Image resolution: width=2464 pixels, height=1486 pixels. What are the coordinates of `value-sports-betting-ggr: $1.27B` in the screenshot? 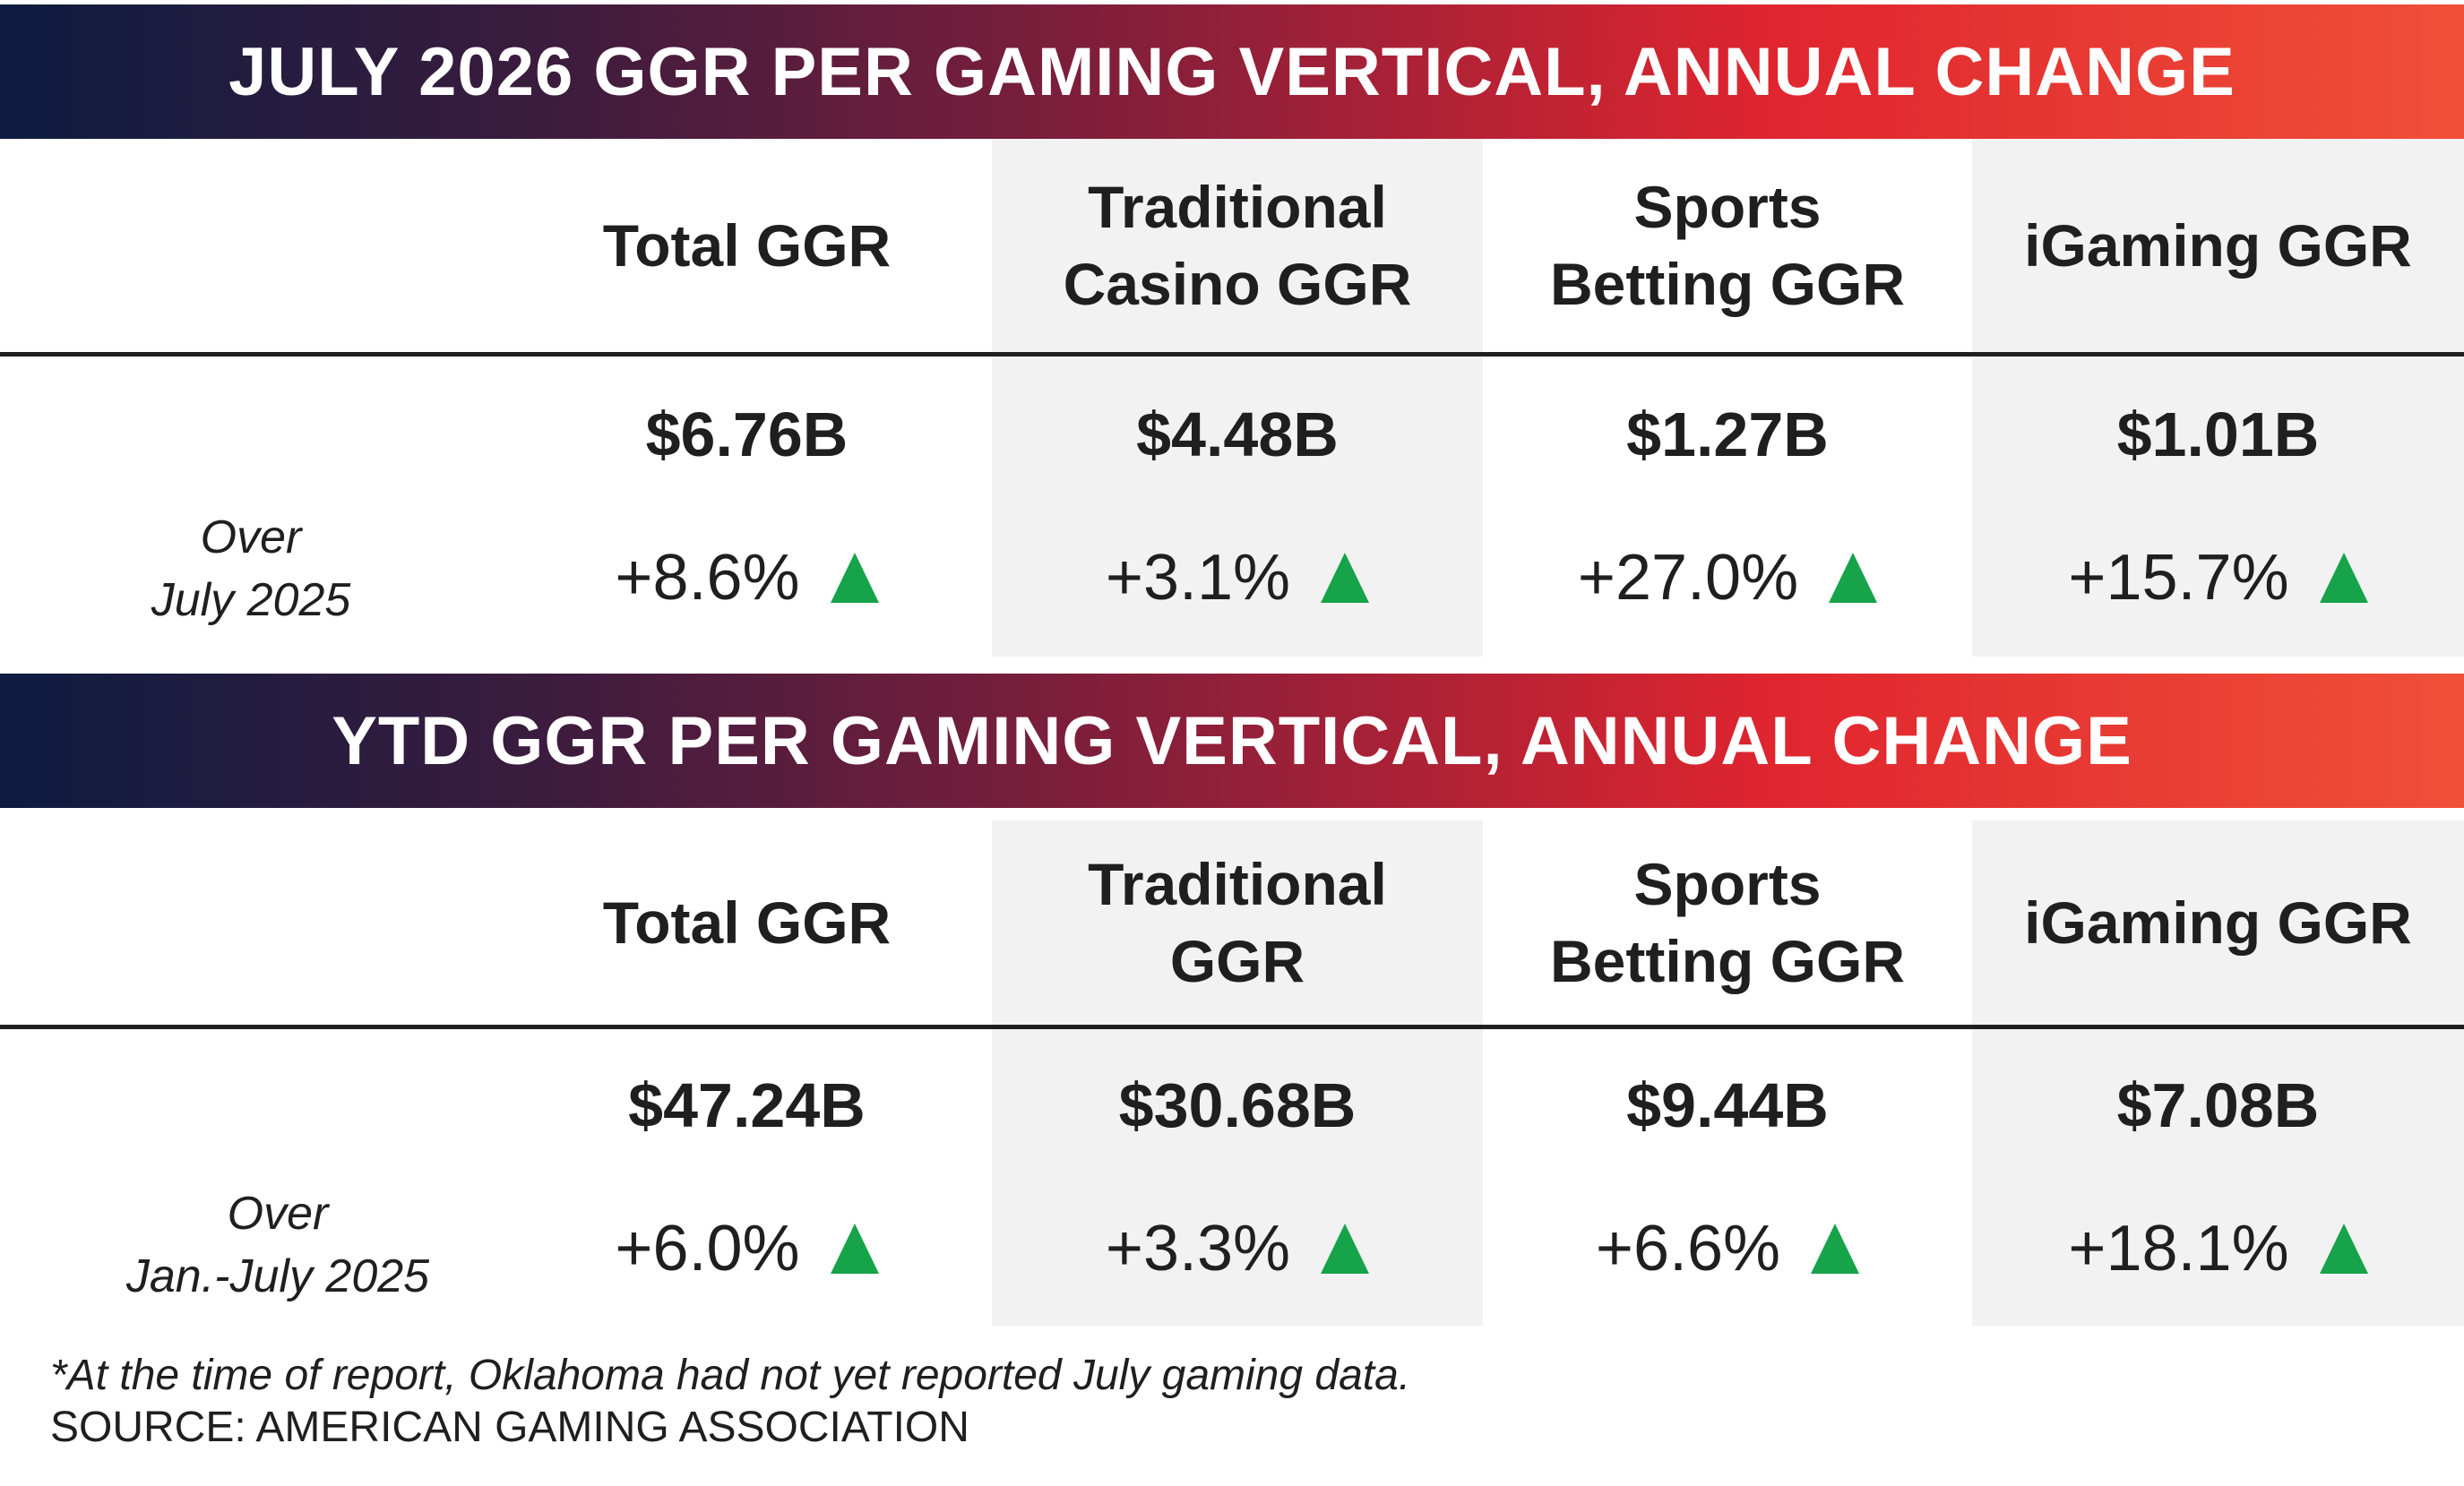 It's located at (1727, 434).